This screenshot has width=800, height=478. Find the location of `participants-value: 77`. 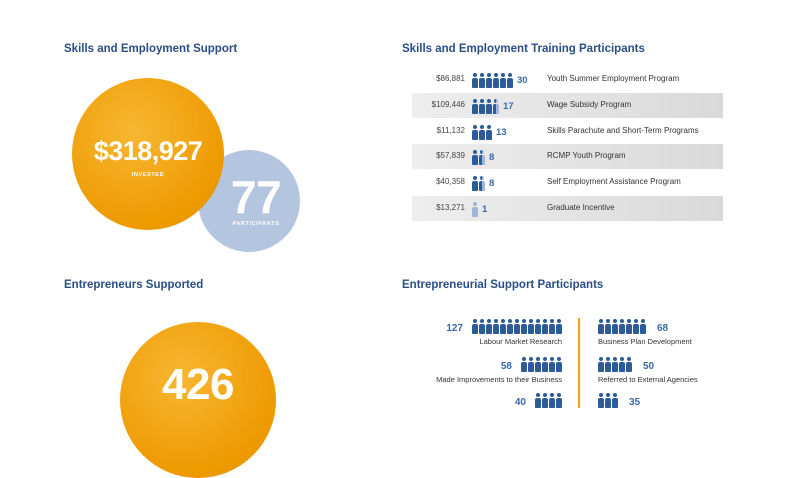

participants-value: 77 is located at coordinates (256, 197).